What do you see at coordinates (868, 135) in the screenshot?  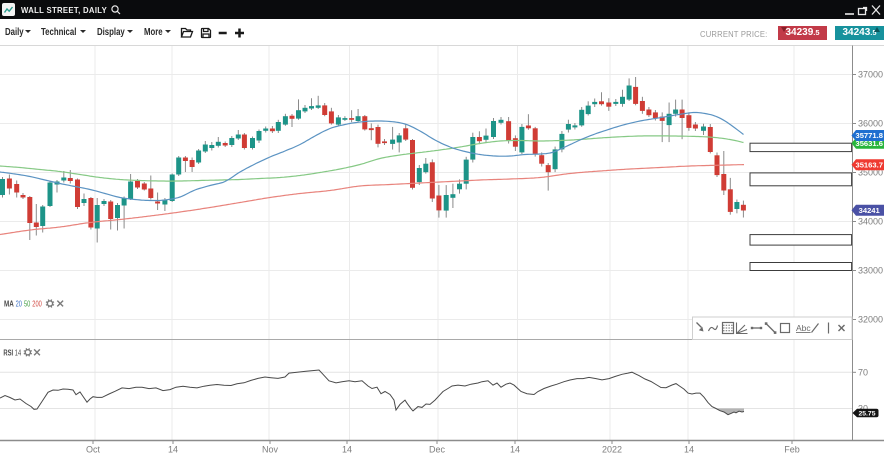 I see `svg-text: 35771.8` at bounding box center [868, 135].